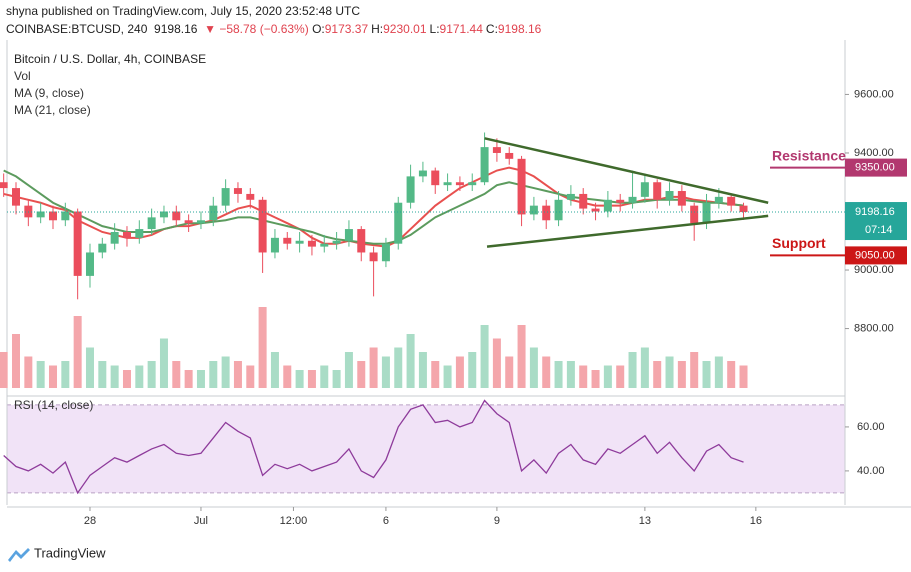 This screenshot has height=572, width=911. What do you see at coordinates (434, 29) in the screenshot?
I see `ohlc-key: L:` at bounding box center [434, 29].